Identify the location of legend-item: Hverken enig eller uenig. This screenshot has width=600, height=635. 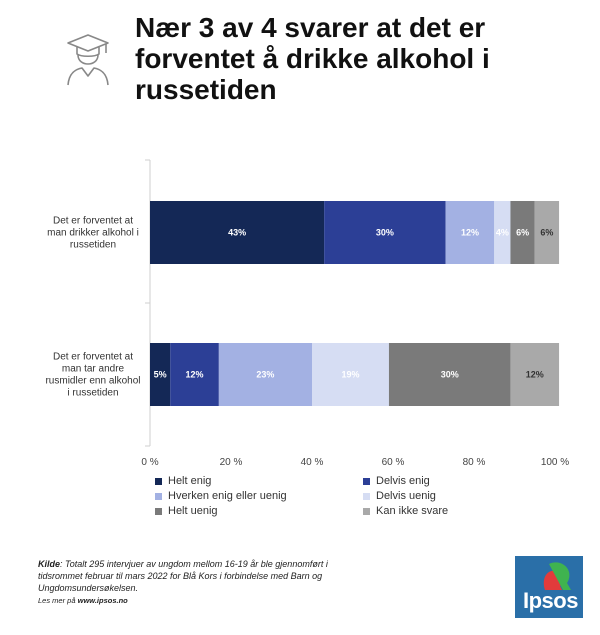
(221, 496).